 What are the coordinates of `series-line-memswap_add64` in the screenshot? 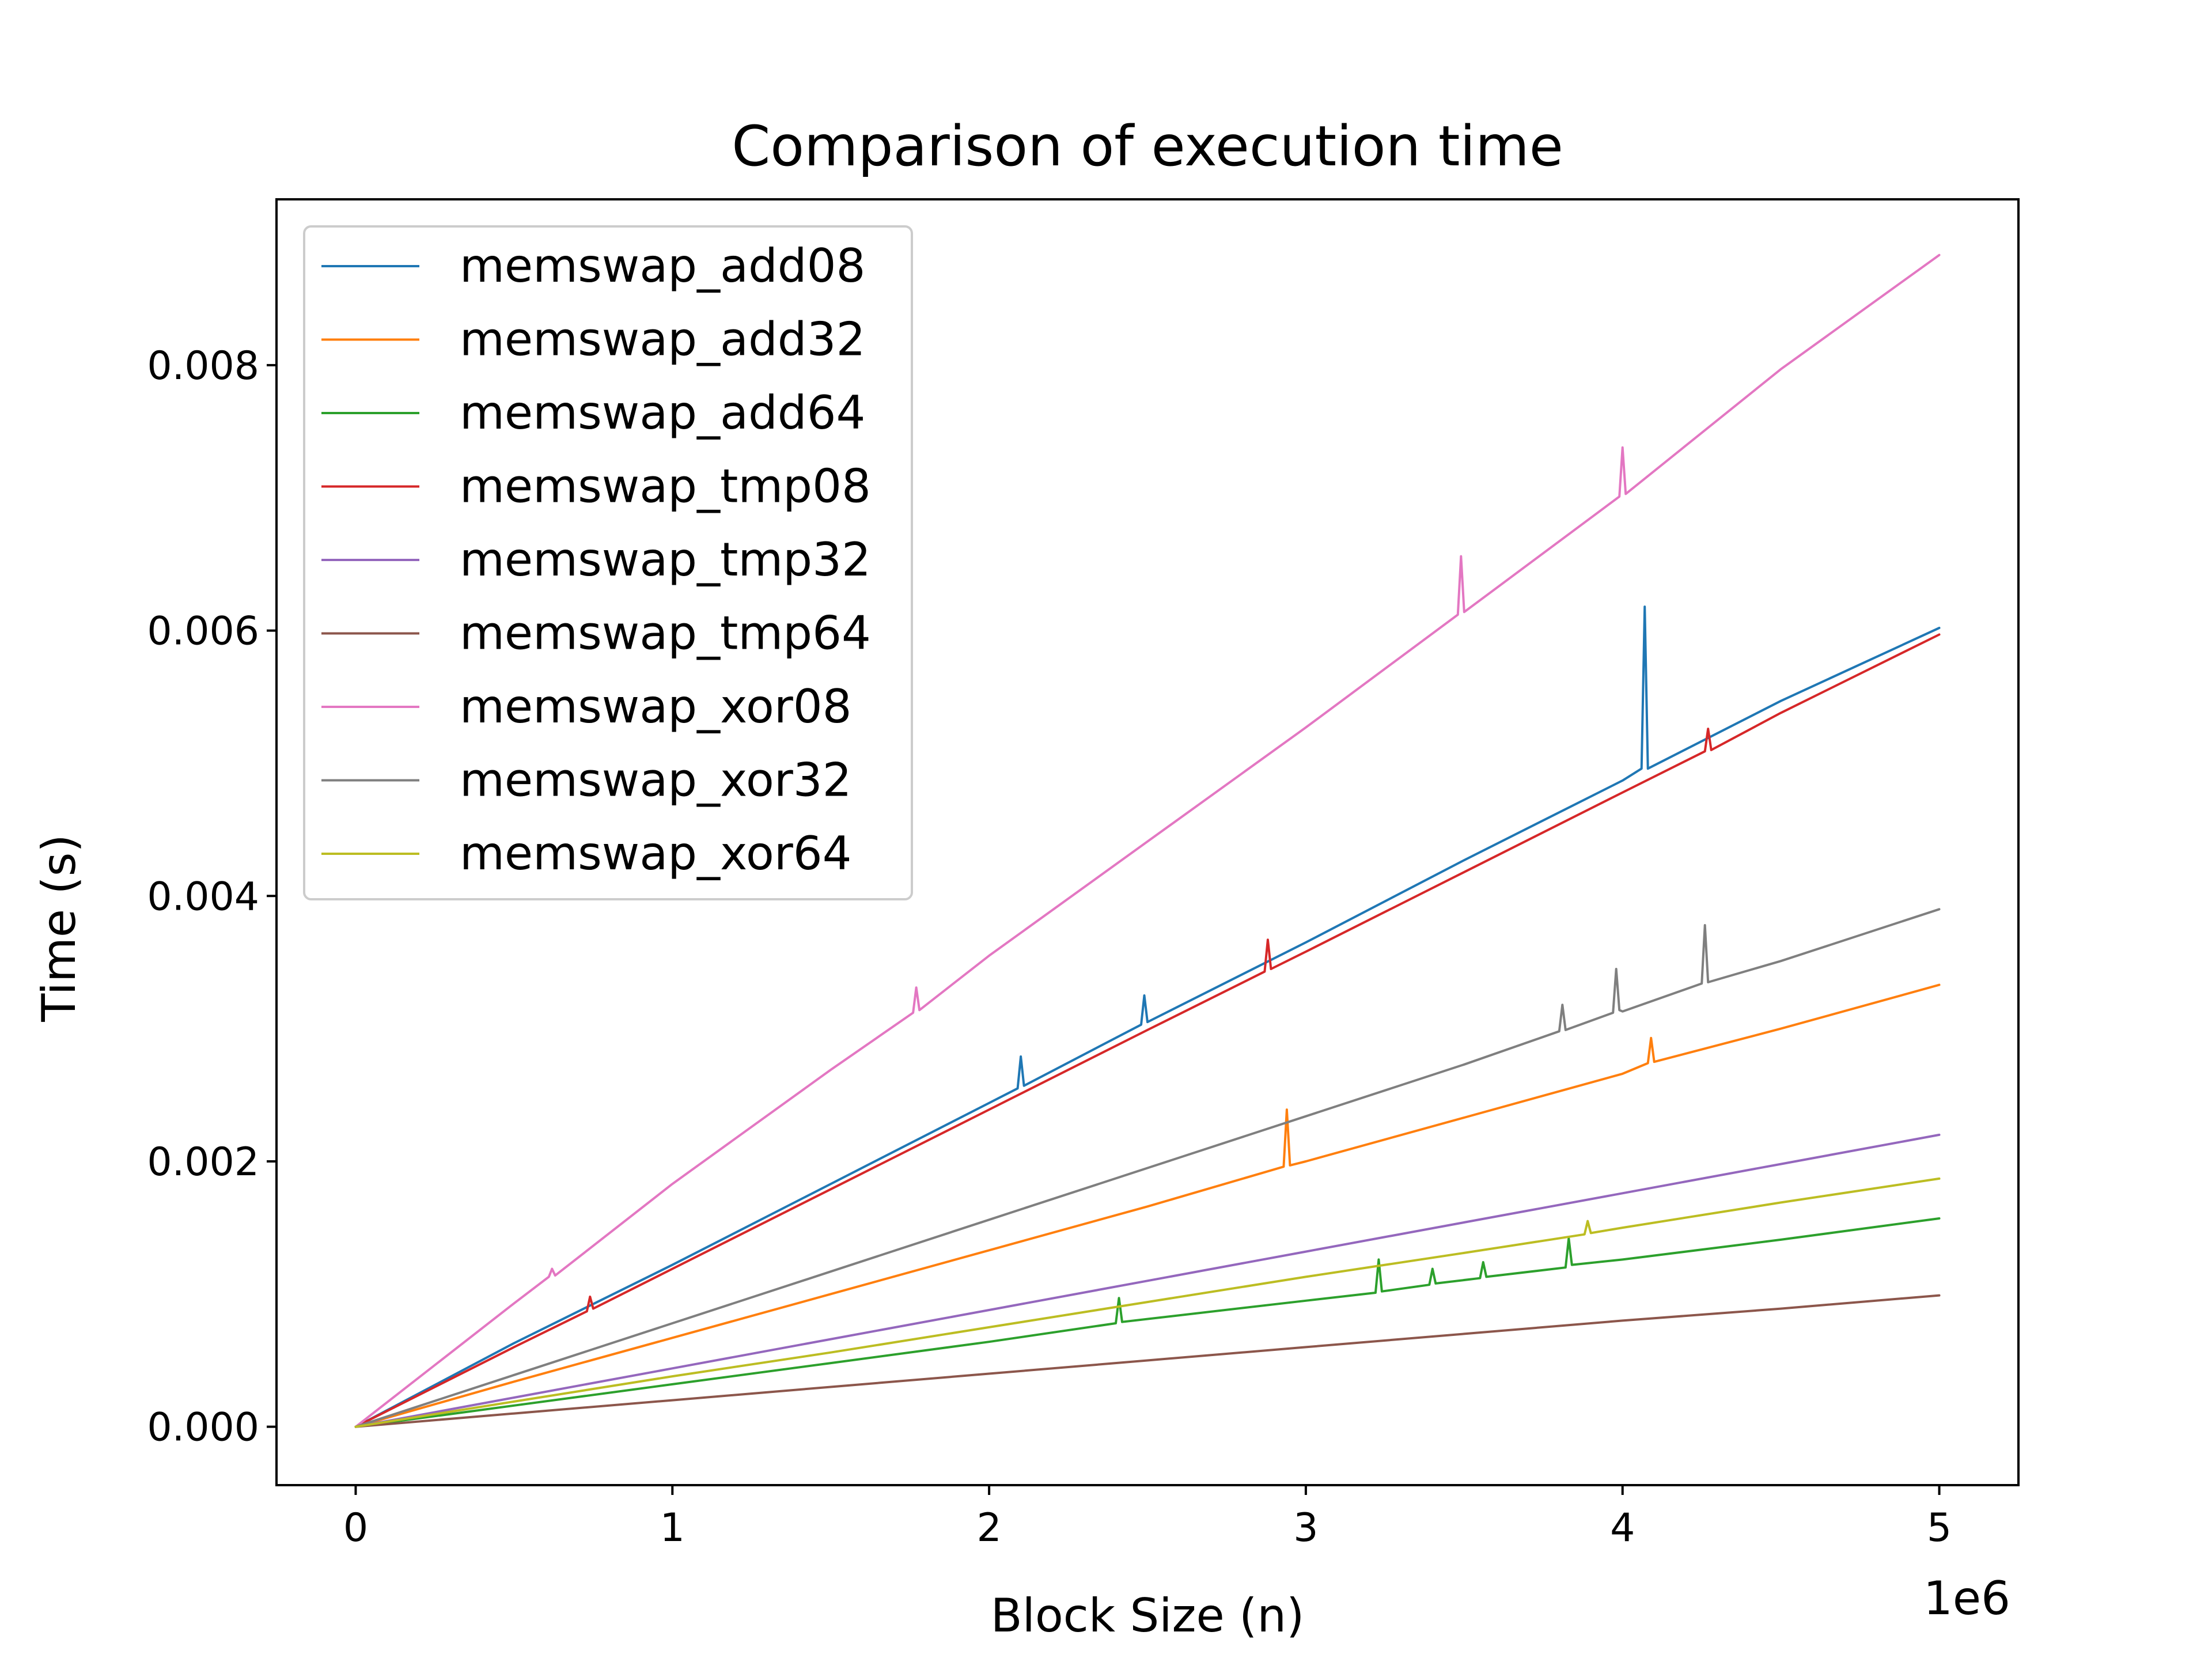 It's located at (1147, 1323).